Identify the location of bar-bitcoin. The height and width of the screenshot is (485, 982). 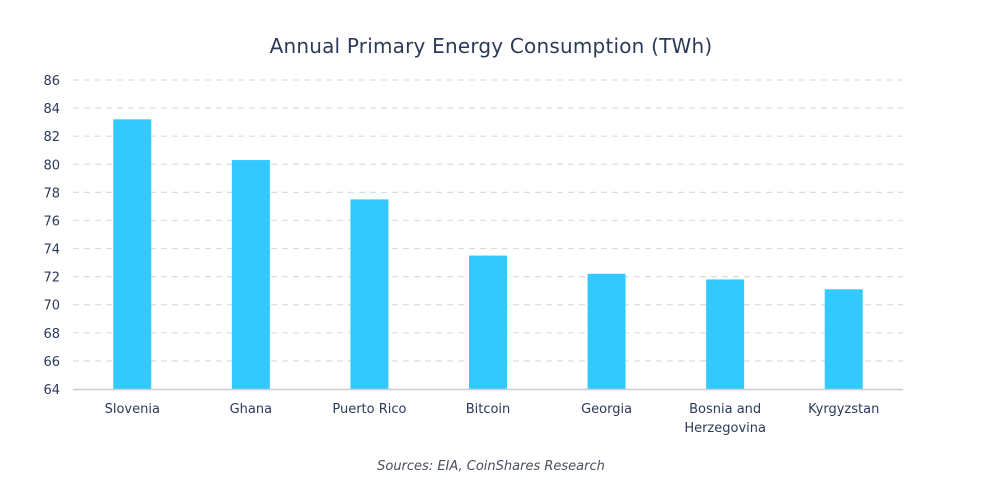
(488, 322).